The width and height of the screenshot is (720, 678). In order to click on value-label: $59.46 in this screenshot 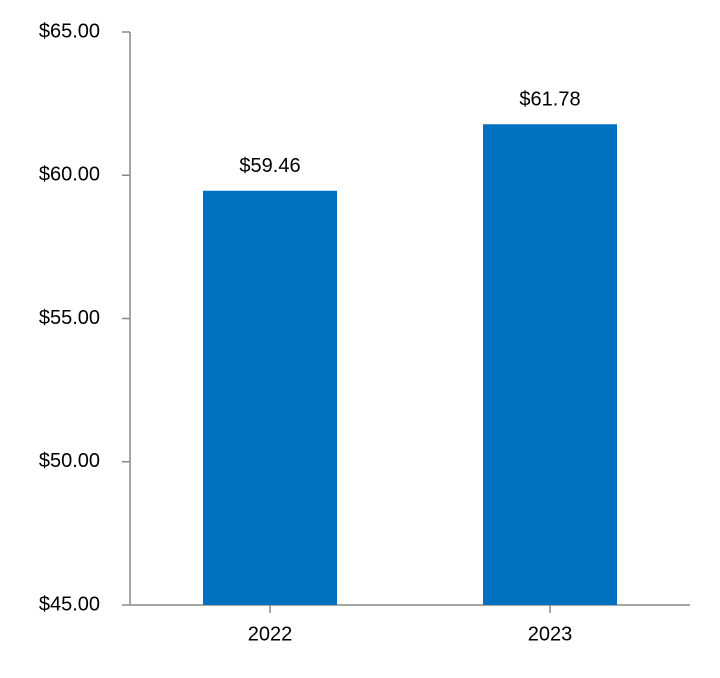, I will do `click(269, 166)`.